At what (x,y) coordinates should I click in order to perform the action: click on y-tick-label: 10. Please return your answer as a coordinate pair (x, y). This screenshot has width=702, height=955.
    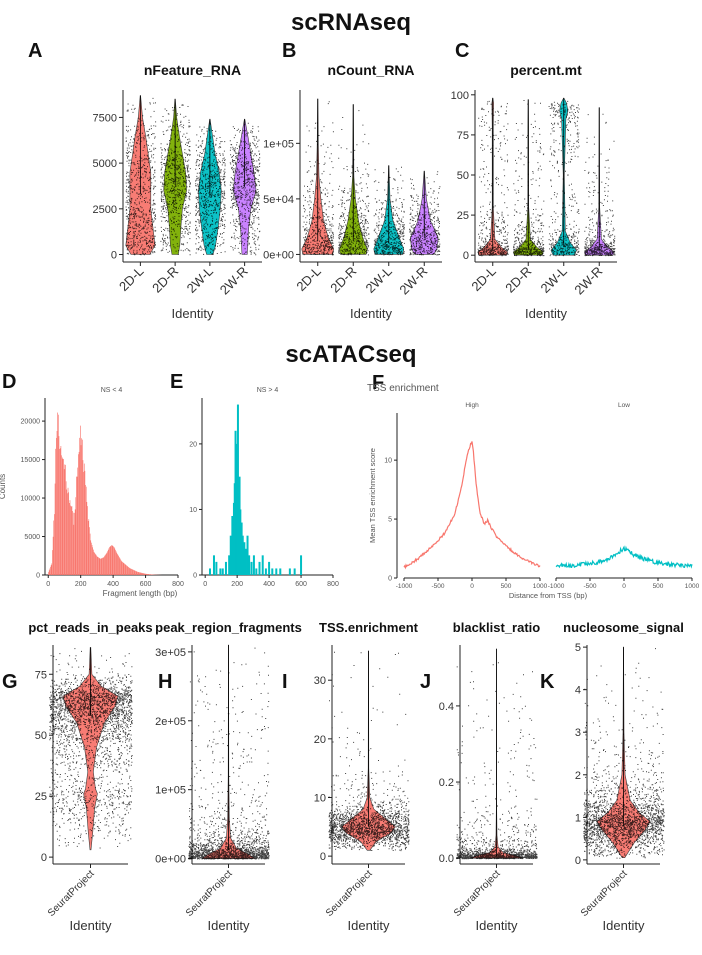
    Looking at the image, I should click on (193, 510).